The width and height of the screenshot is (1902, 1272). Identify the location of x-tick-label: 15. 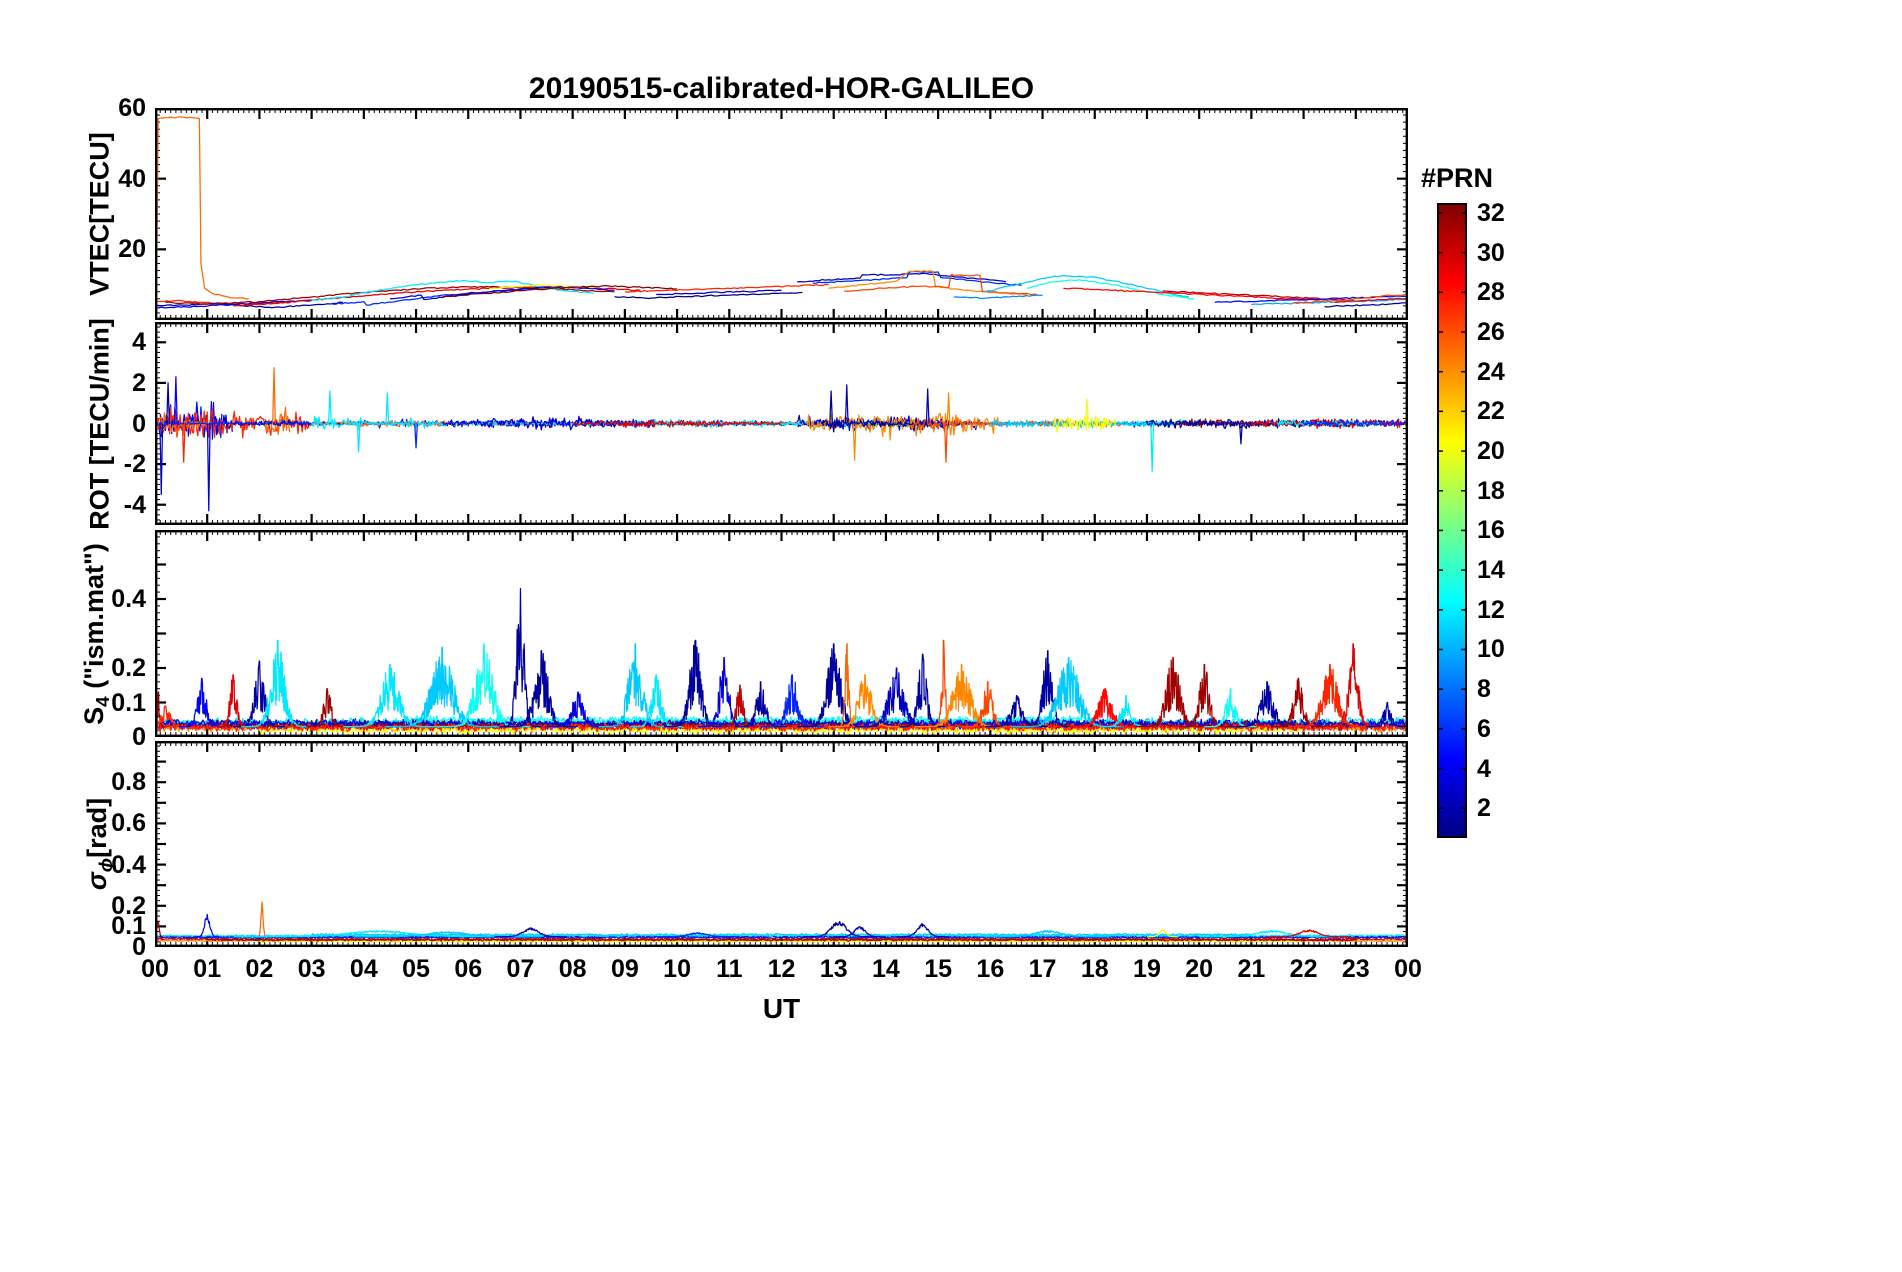
(938, 969).